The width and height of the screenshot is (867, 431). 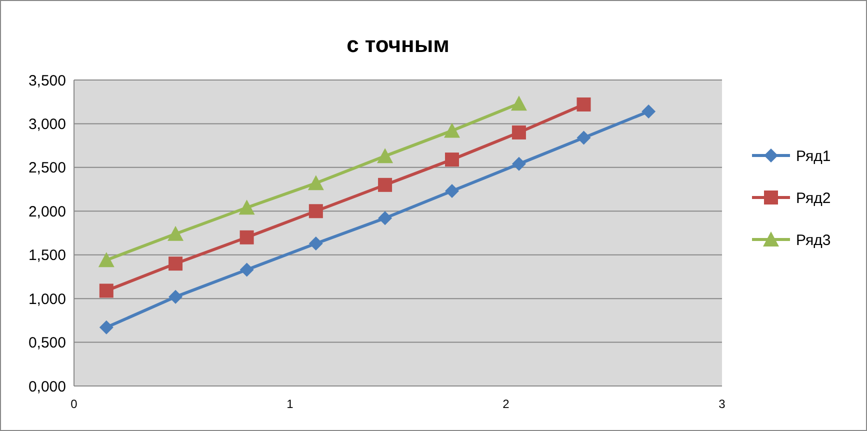 I want to click on y-tick-label: 3,500, so click(x=47, y=81).